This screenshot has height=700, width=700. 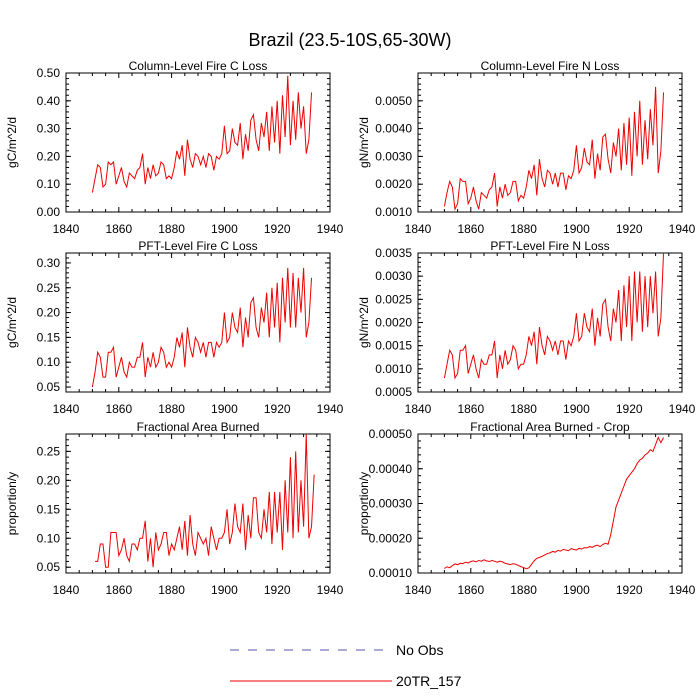 What do you see at coordinates (393, 392) in the screenshot?
I see `y-tick-label: 0.0005` at bounding box center [393, 392].